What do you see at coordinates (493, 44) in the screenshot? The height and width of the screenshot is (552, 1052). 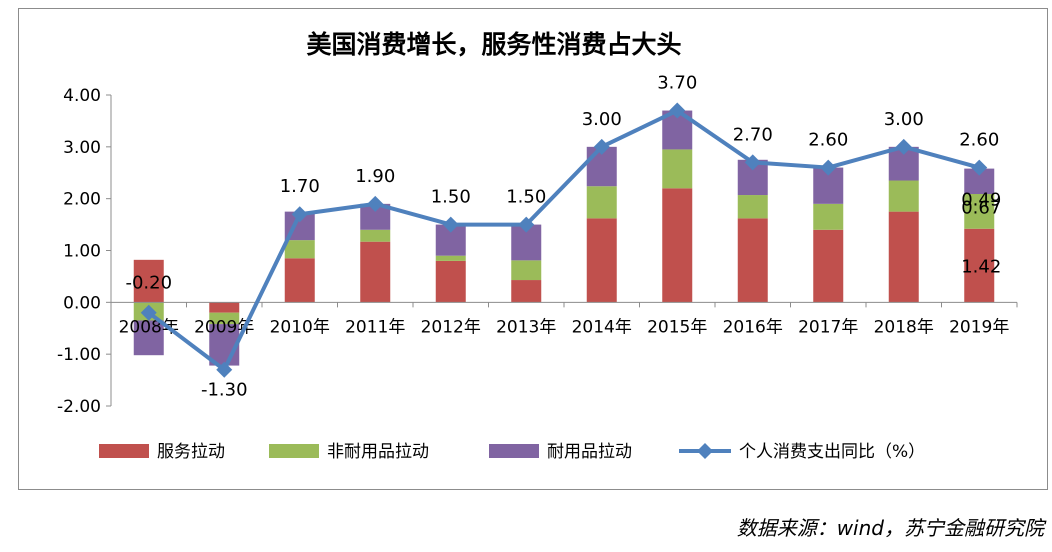 I see `chart-title: 美国消费增长，服务性消费占大头` at bounding box center [493, 44].